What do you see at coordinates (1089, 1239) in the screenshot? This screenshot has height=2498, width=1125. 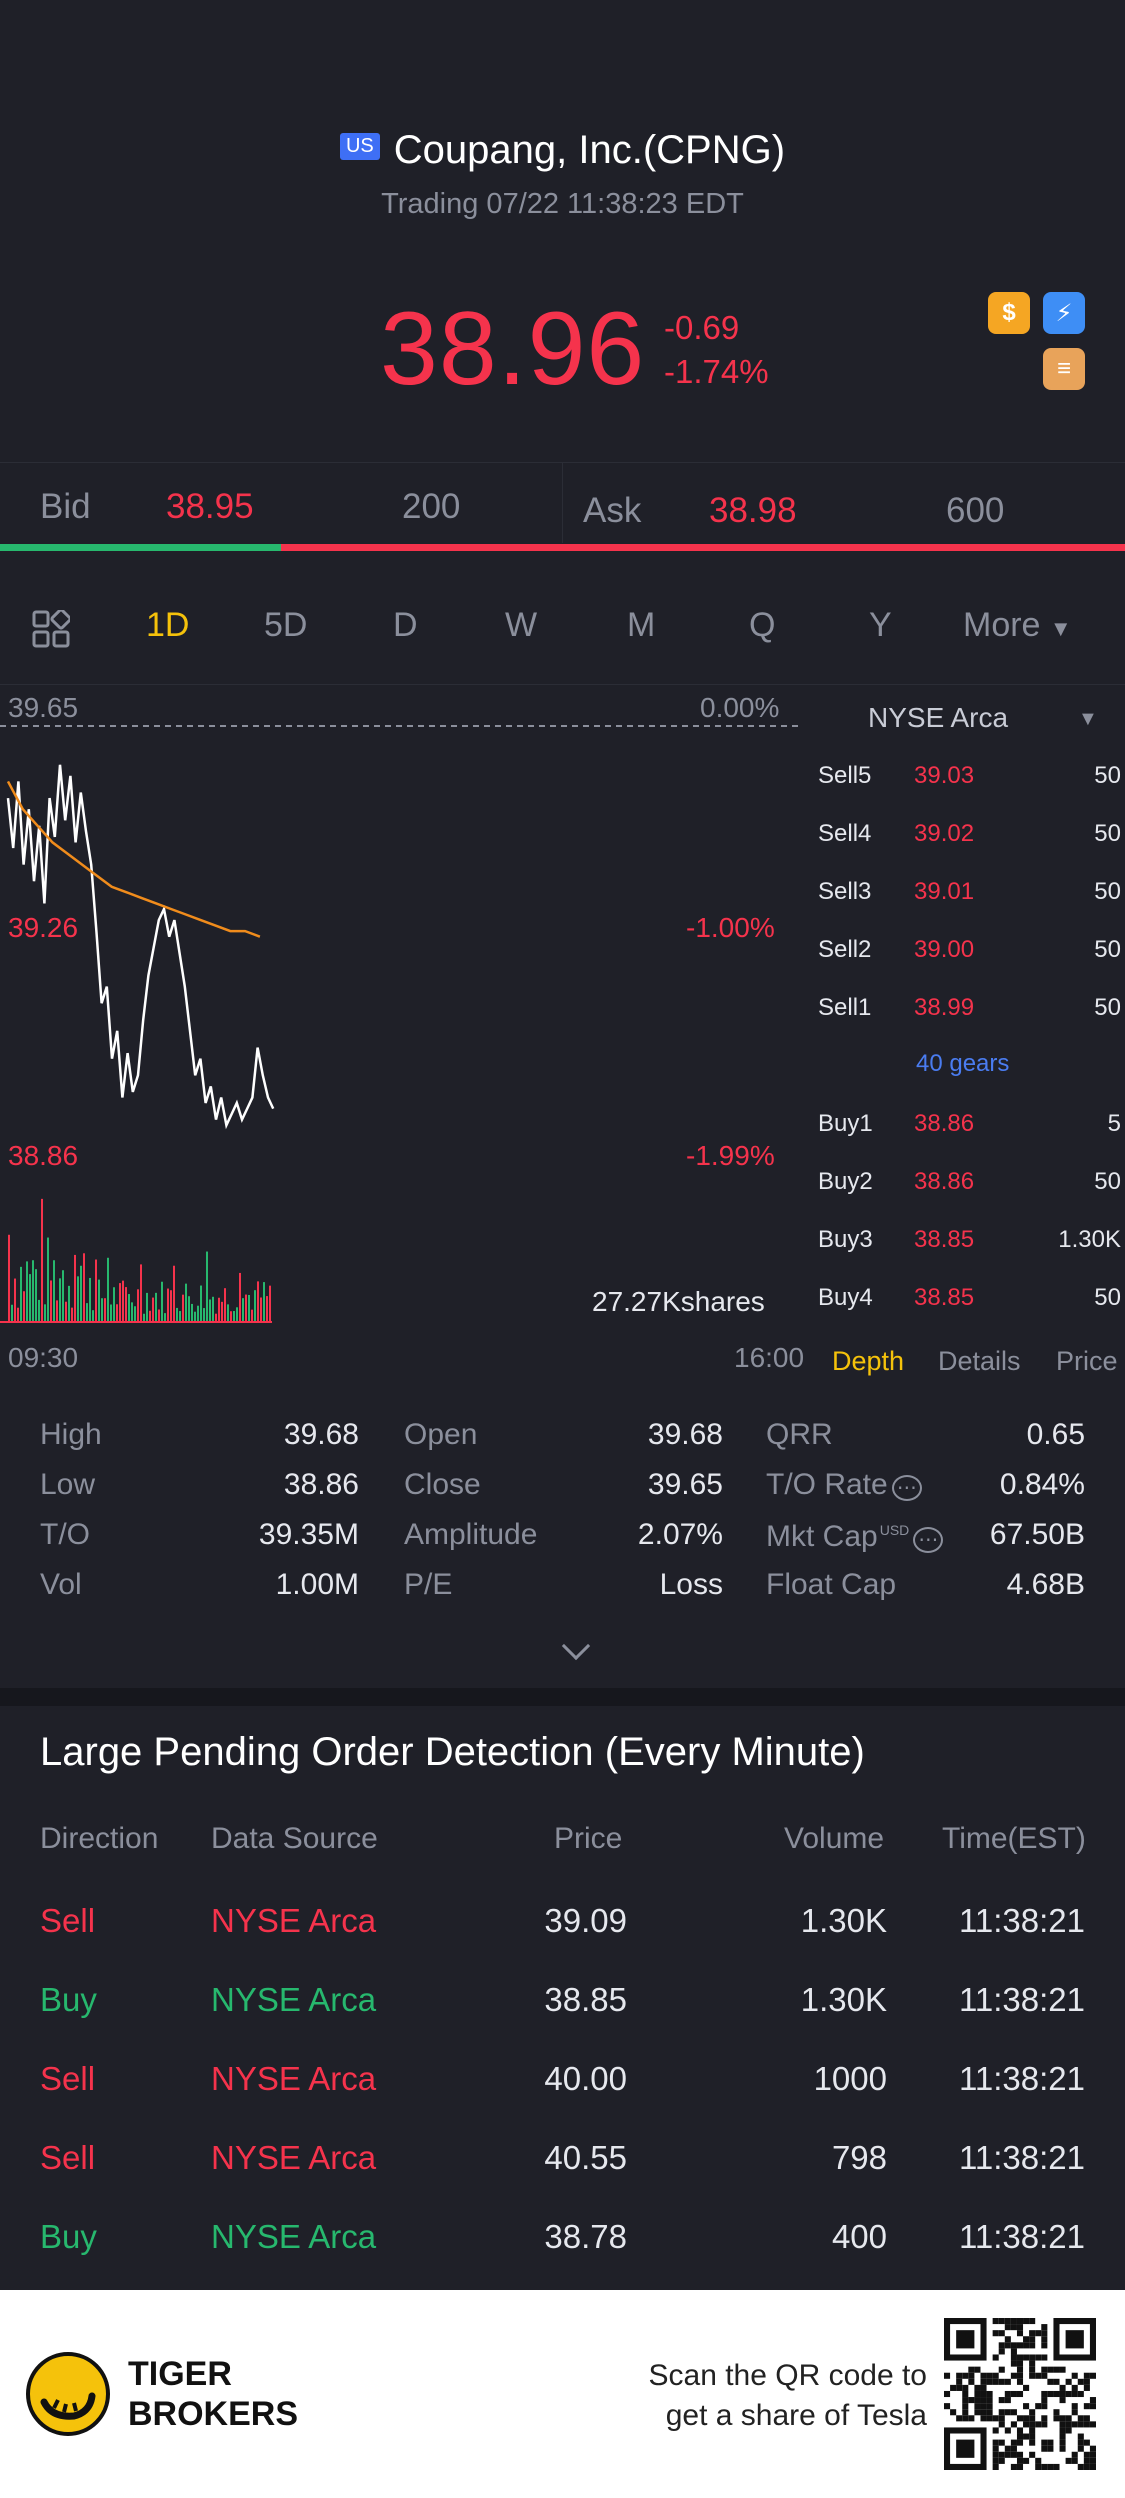 I see `bid-level-volume: 1.30K` at bounding box center [1089, 1239].